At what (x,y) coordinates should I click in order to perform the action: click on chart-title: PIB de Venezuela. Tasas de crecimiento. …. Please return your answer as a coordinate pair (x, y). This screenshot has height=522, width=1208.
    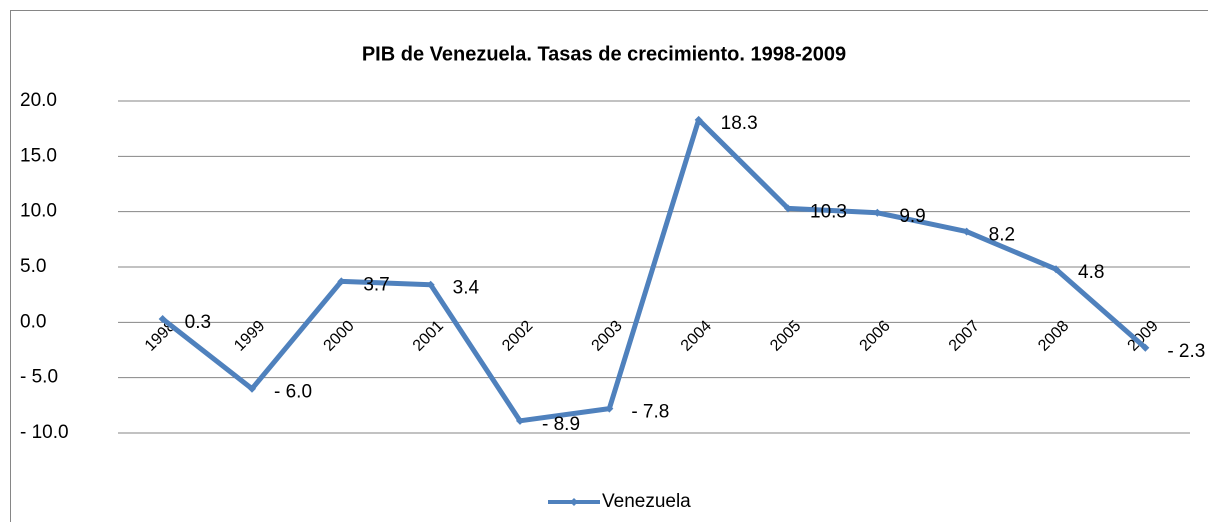
    Looking at the image, I should click on (604, 54).